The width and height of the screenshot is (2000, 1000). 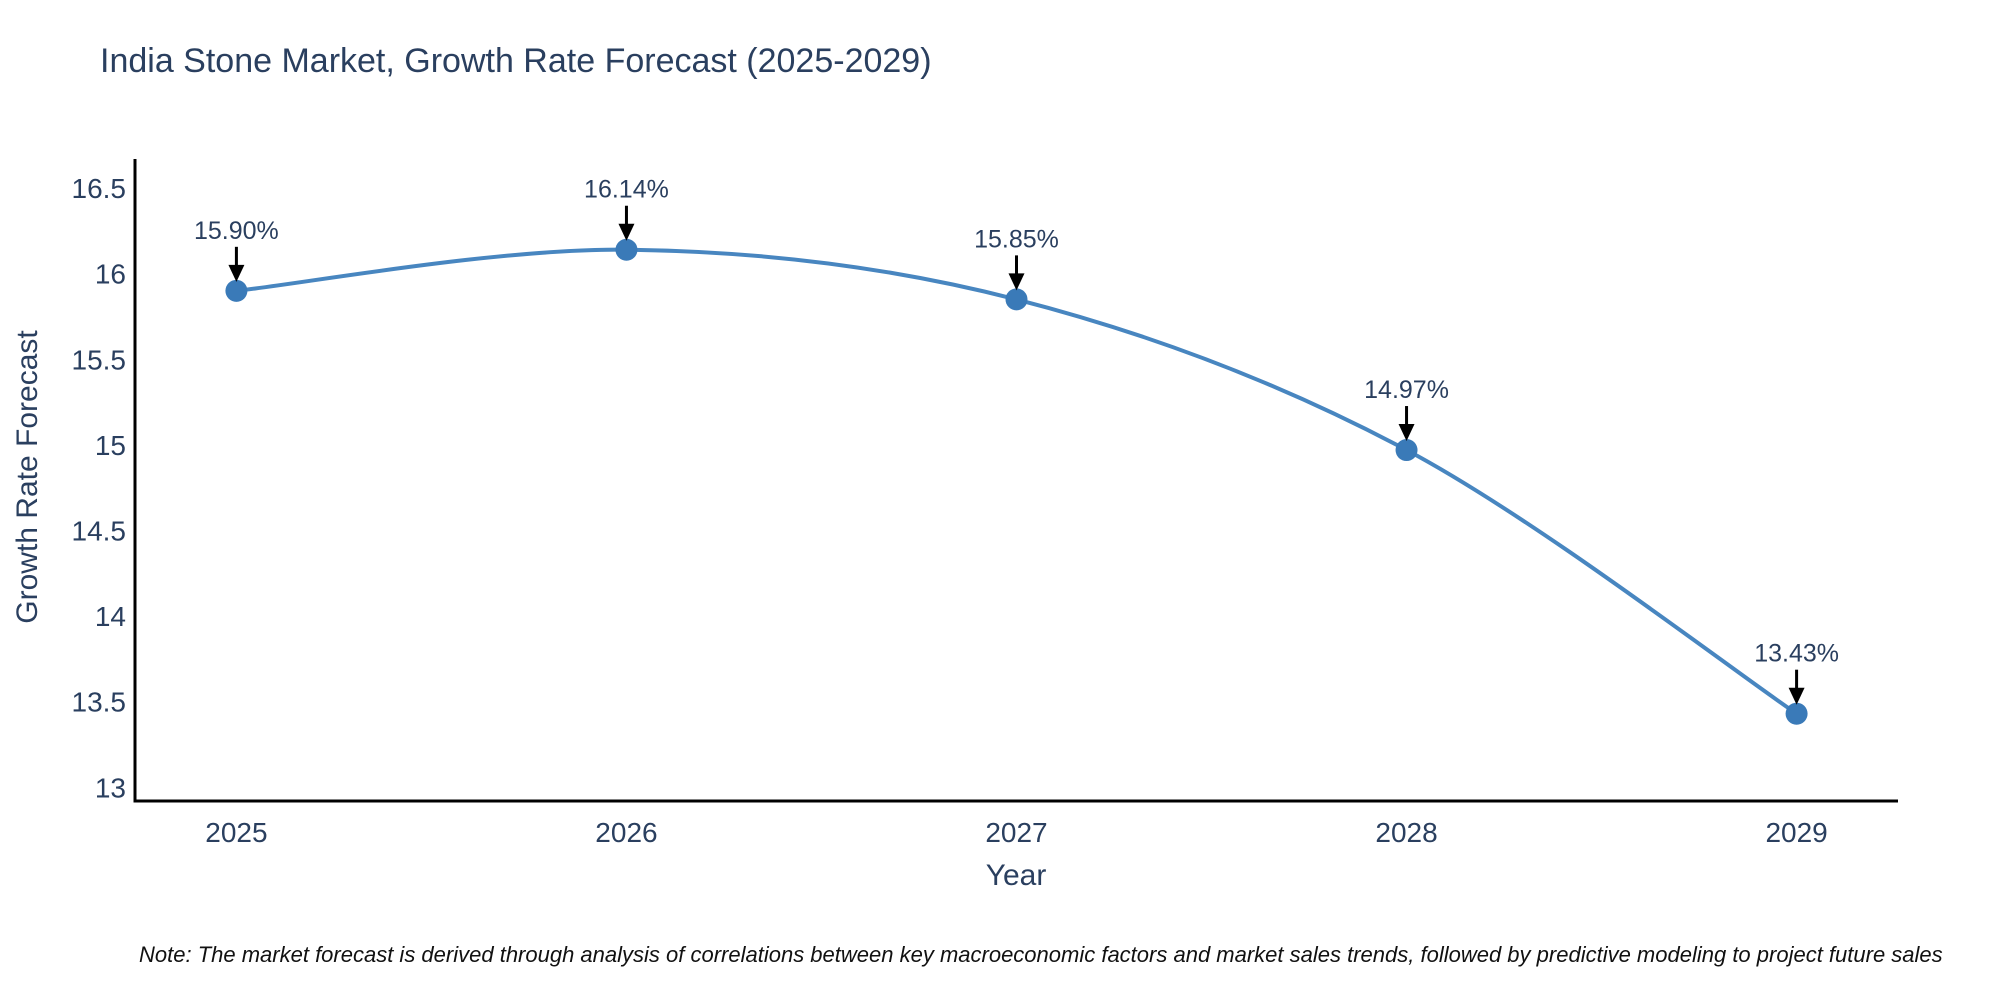 I want to click on annotation-label: 16.14%, so click(x=626, y=190).